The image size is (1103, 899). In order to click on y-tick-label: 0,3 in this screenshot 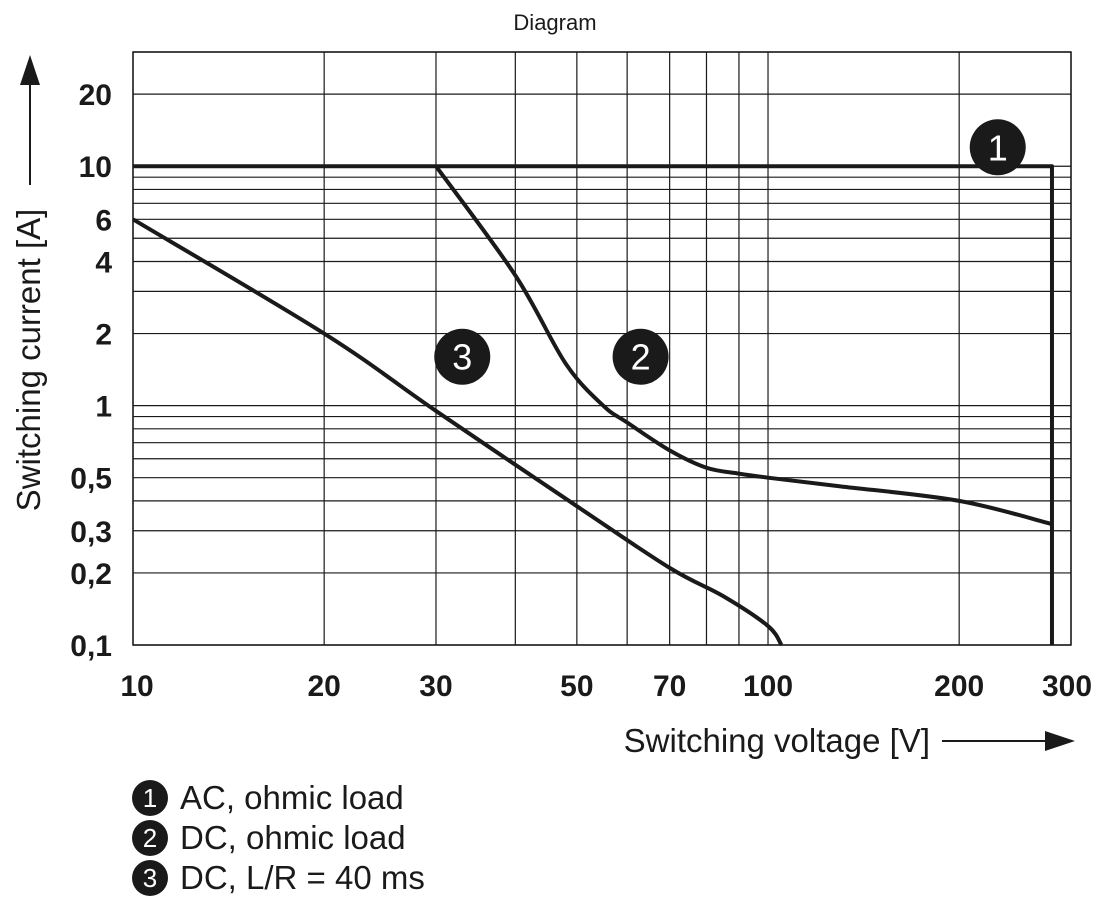, I will do `click(91, 532)`.